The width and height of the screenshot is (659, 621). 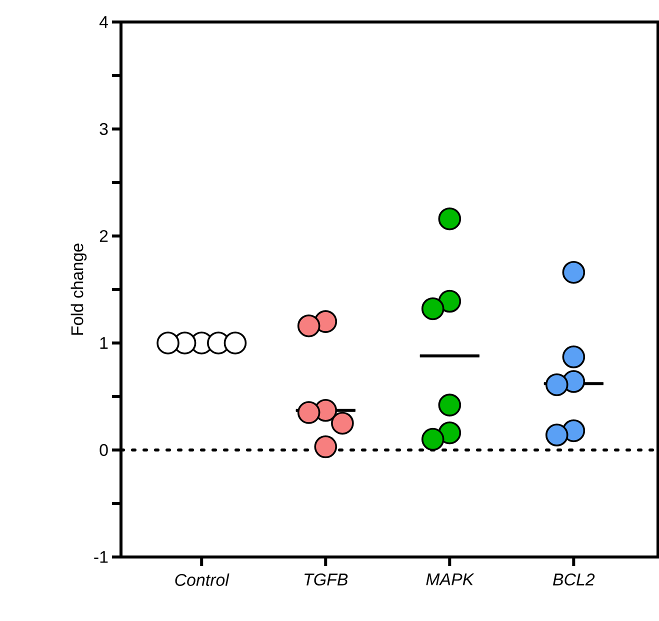 I want to click on y-tick-label: 1, so click(x=104, y=343).